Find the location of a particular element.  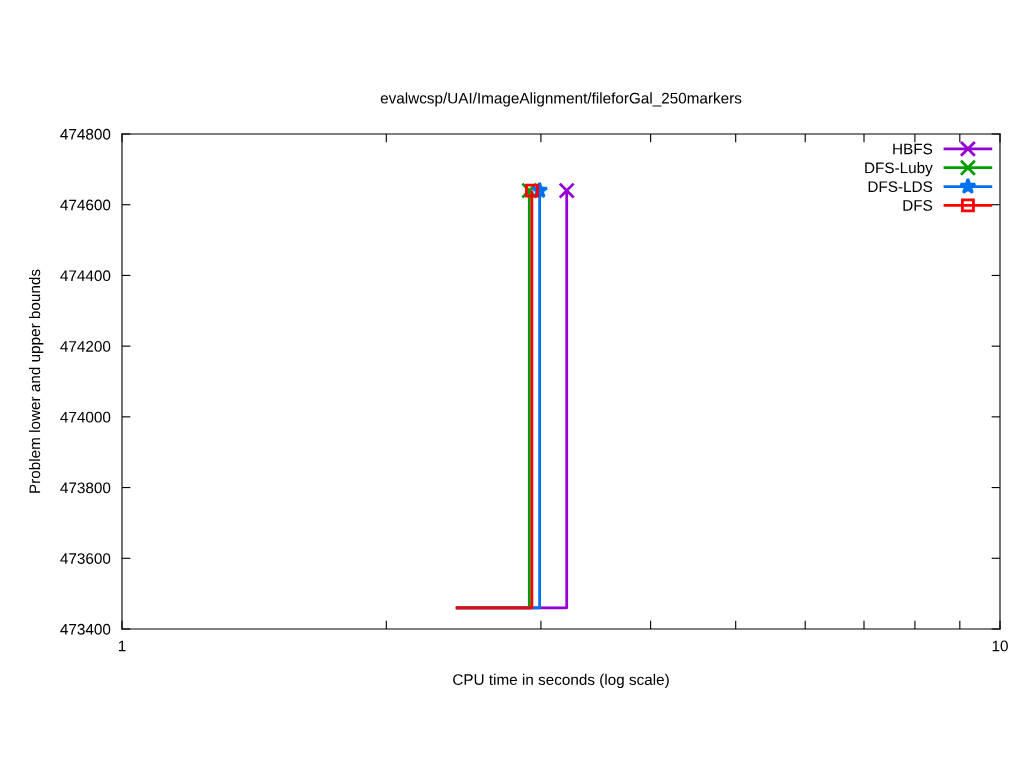

y-axis-title: Problem lower and upper bounds is located at coordinates (36, 381).